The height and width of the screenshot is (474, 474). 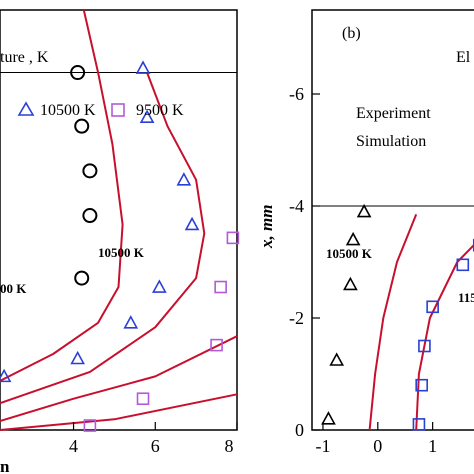 What do you see at coordinates (5, 465) in the screenshot?
I see `panel-a-x-axis-label: n` at bounding box center [5, 465].